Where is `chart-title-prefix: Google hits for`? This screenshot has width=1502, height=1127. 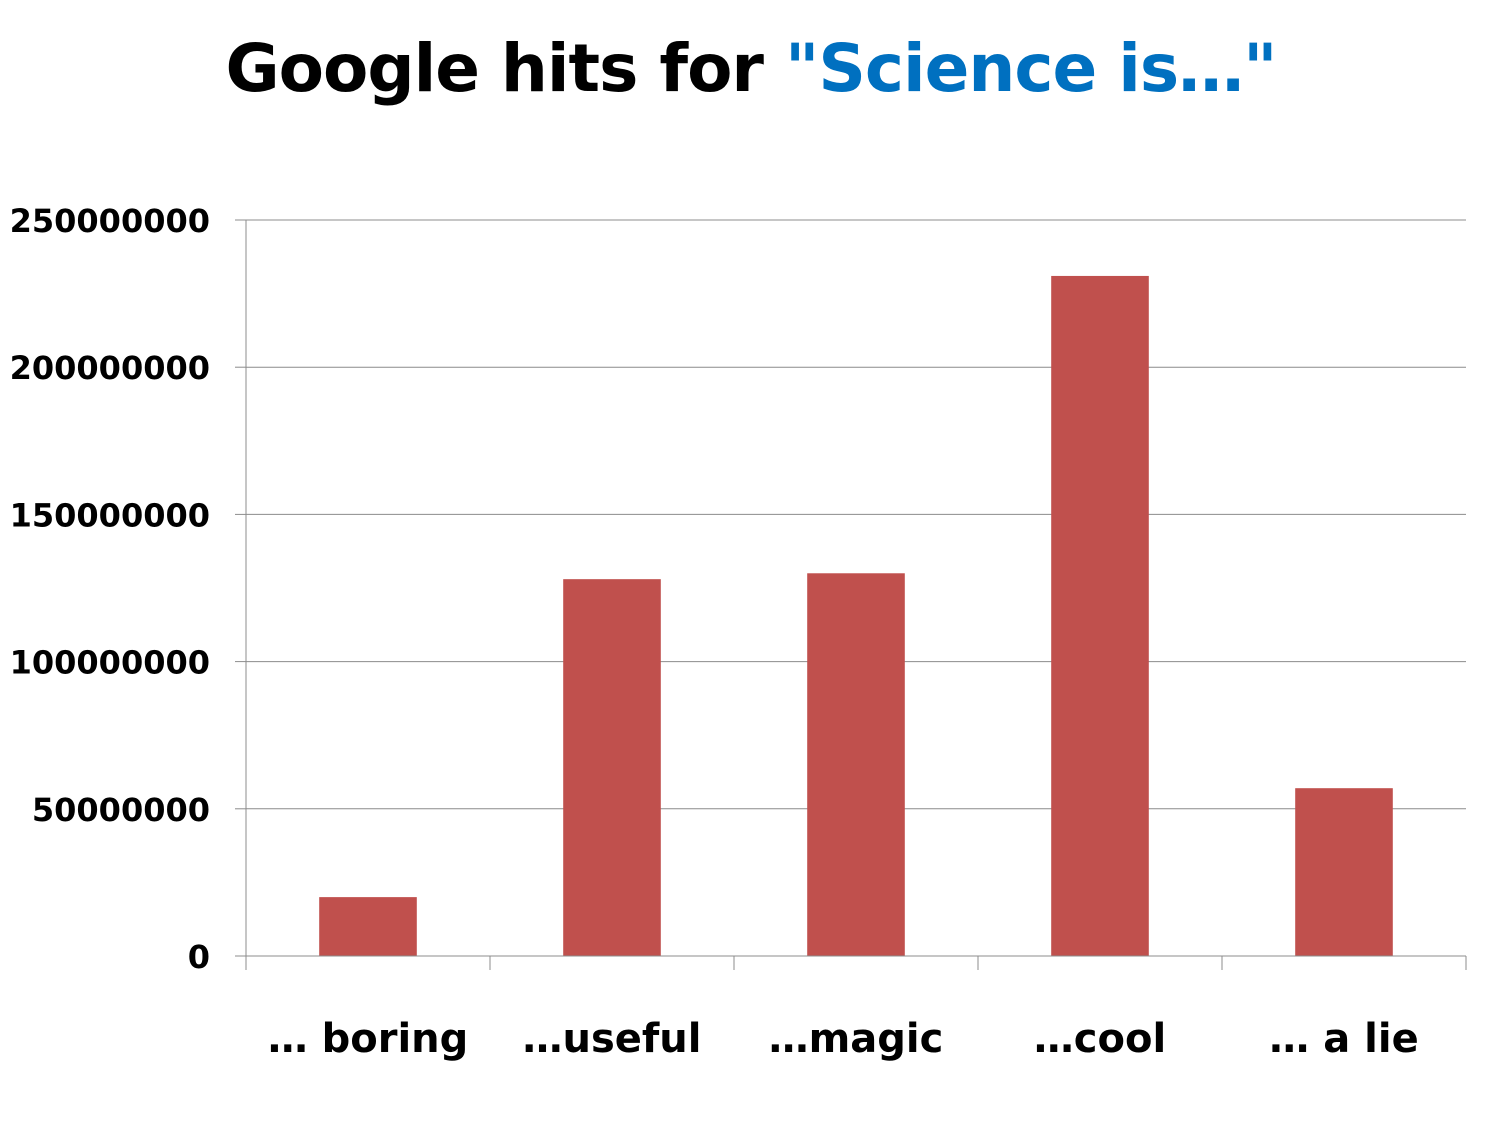
chart-title-prefix: Google hits for is located at coordinates (505, 68).